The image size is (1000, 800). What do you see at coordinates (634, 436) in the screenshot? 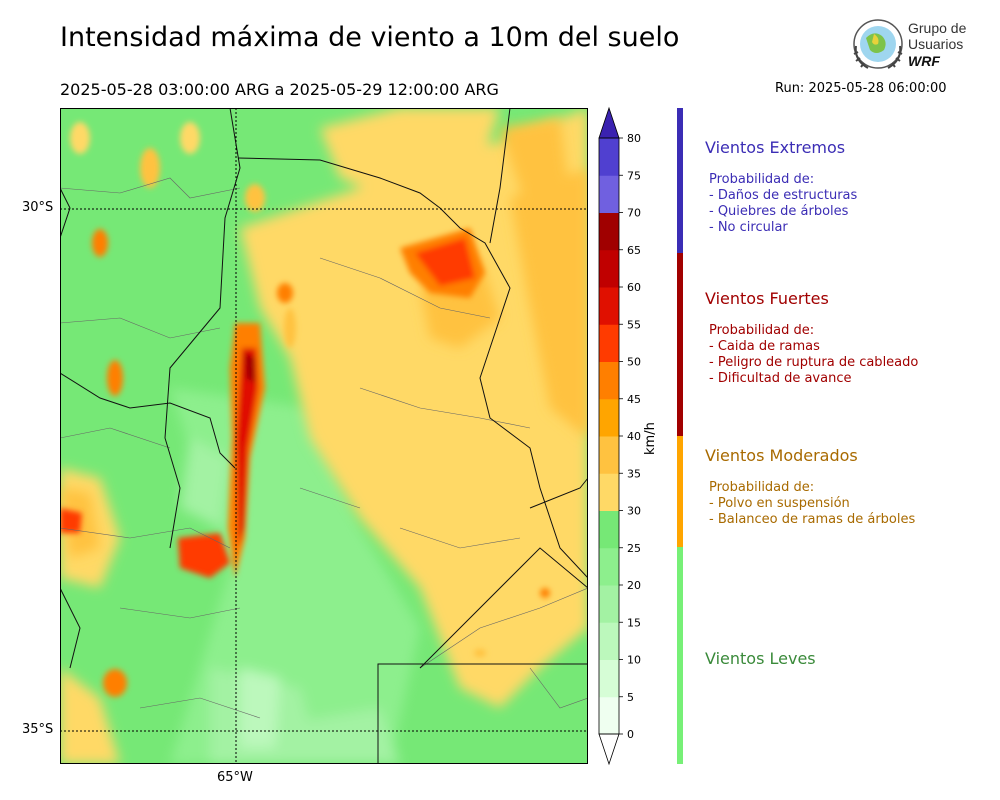
I see `colorbar-tick-label: 40` at bounding box center [634, 436].